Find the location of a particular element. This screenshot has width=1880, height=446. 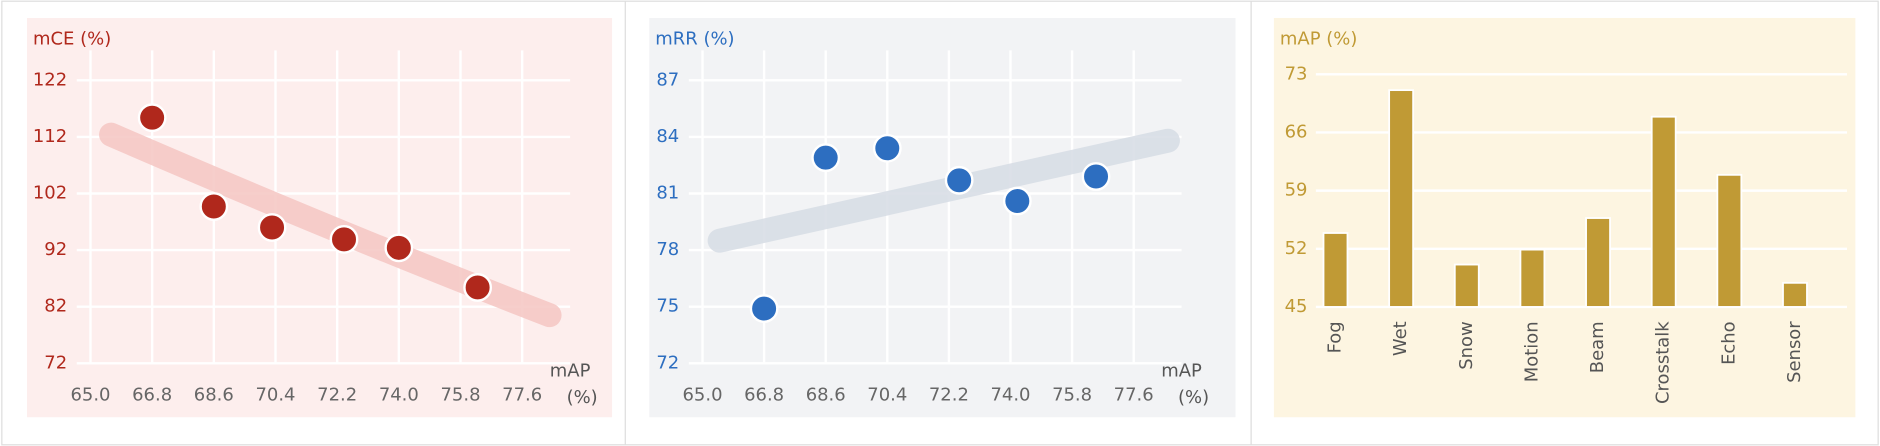

y-axis-label: mRR (%) is located at coordinates (694, 39).